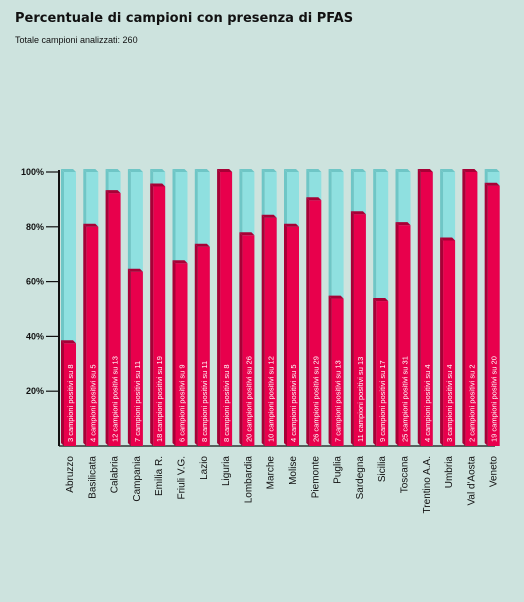 The image size is (524, 602). What do you see at coordinates (248, 399) in the screenshot?
I see `bar-data-label: 20 campioni positivi su 26` at bounding box center [248, 399].